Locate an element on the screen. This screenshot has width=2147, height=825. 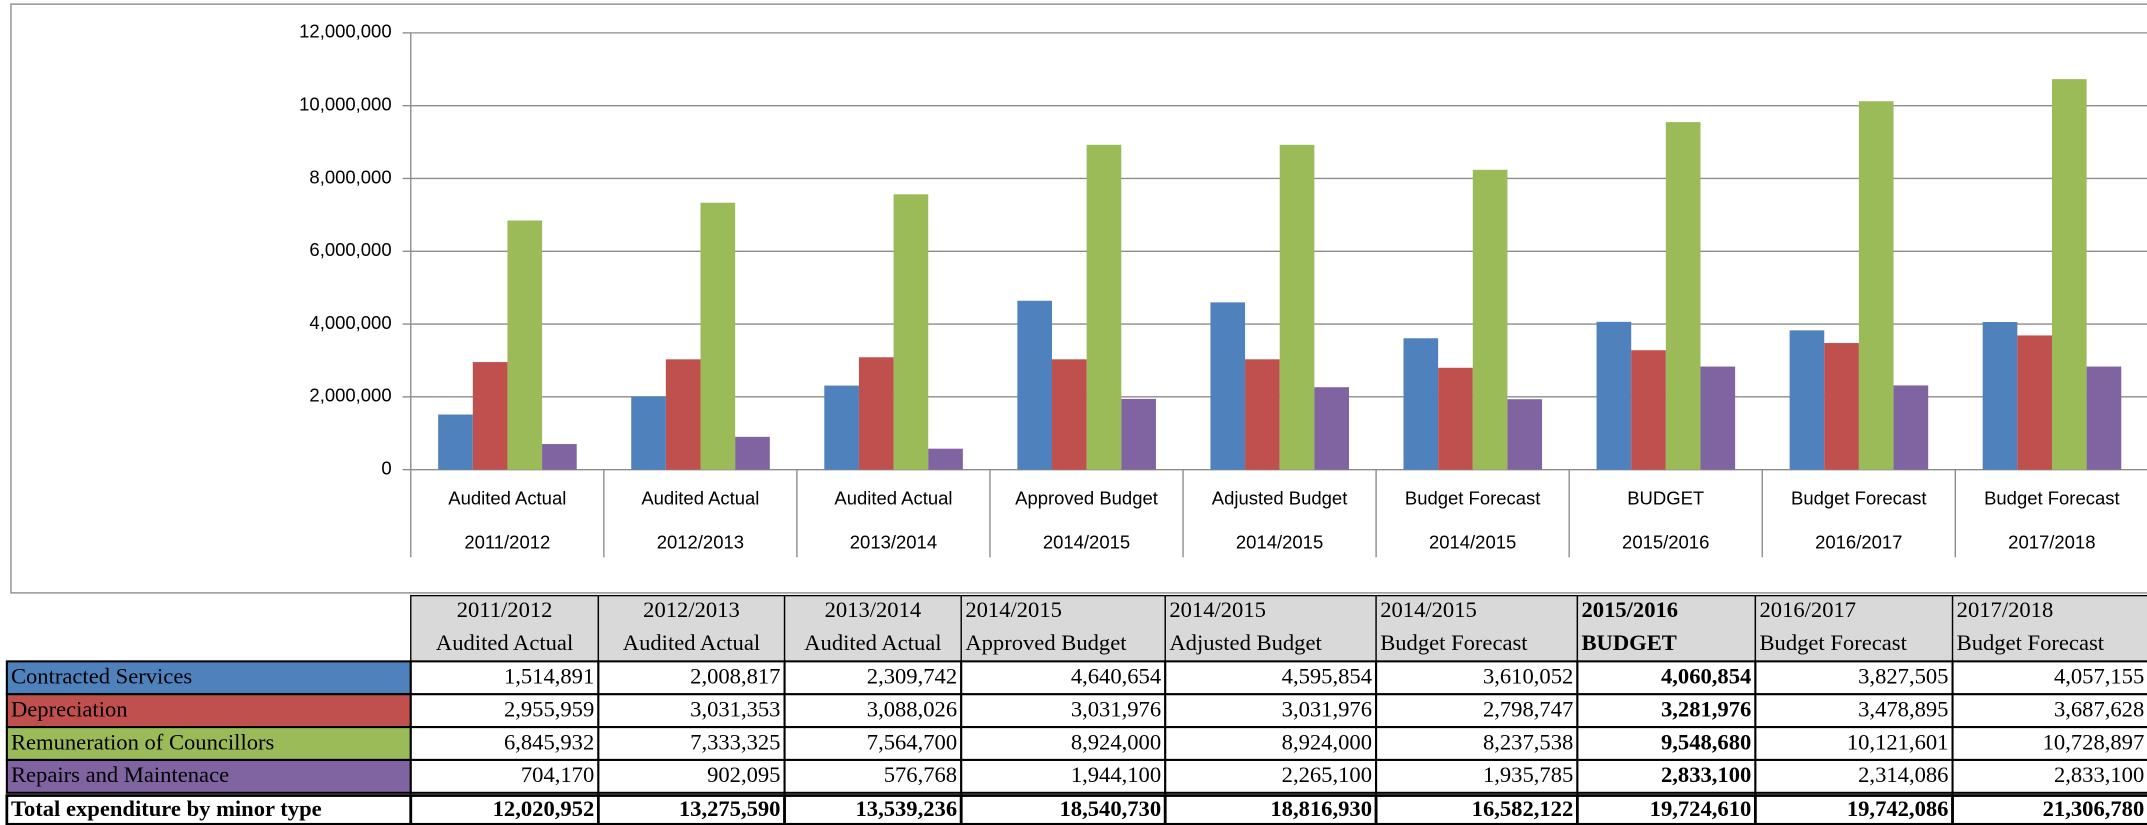
table-header-period: 2017/2018 is located at coordinates (2005, 609).